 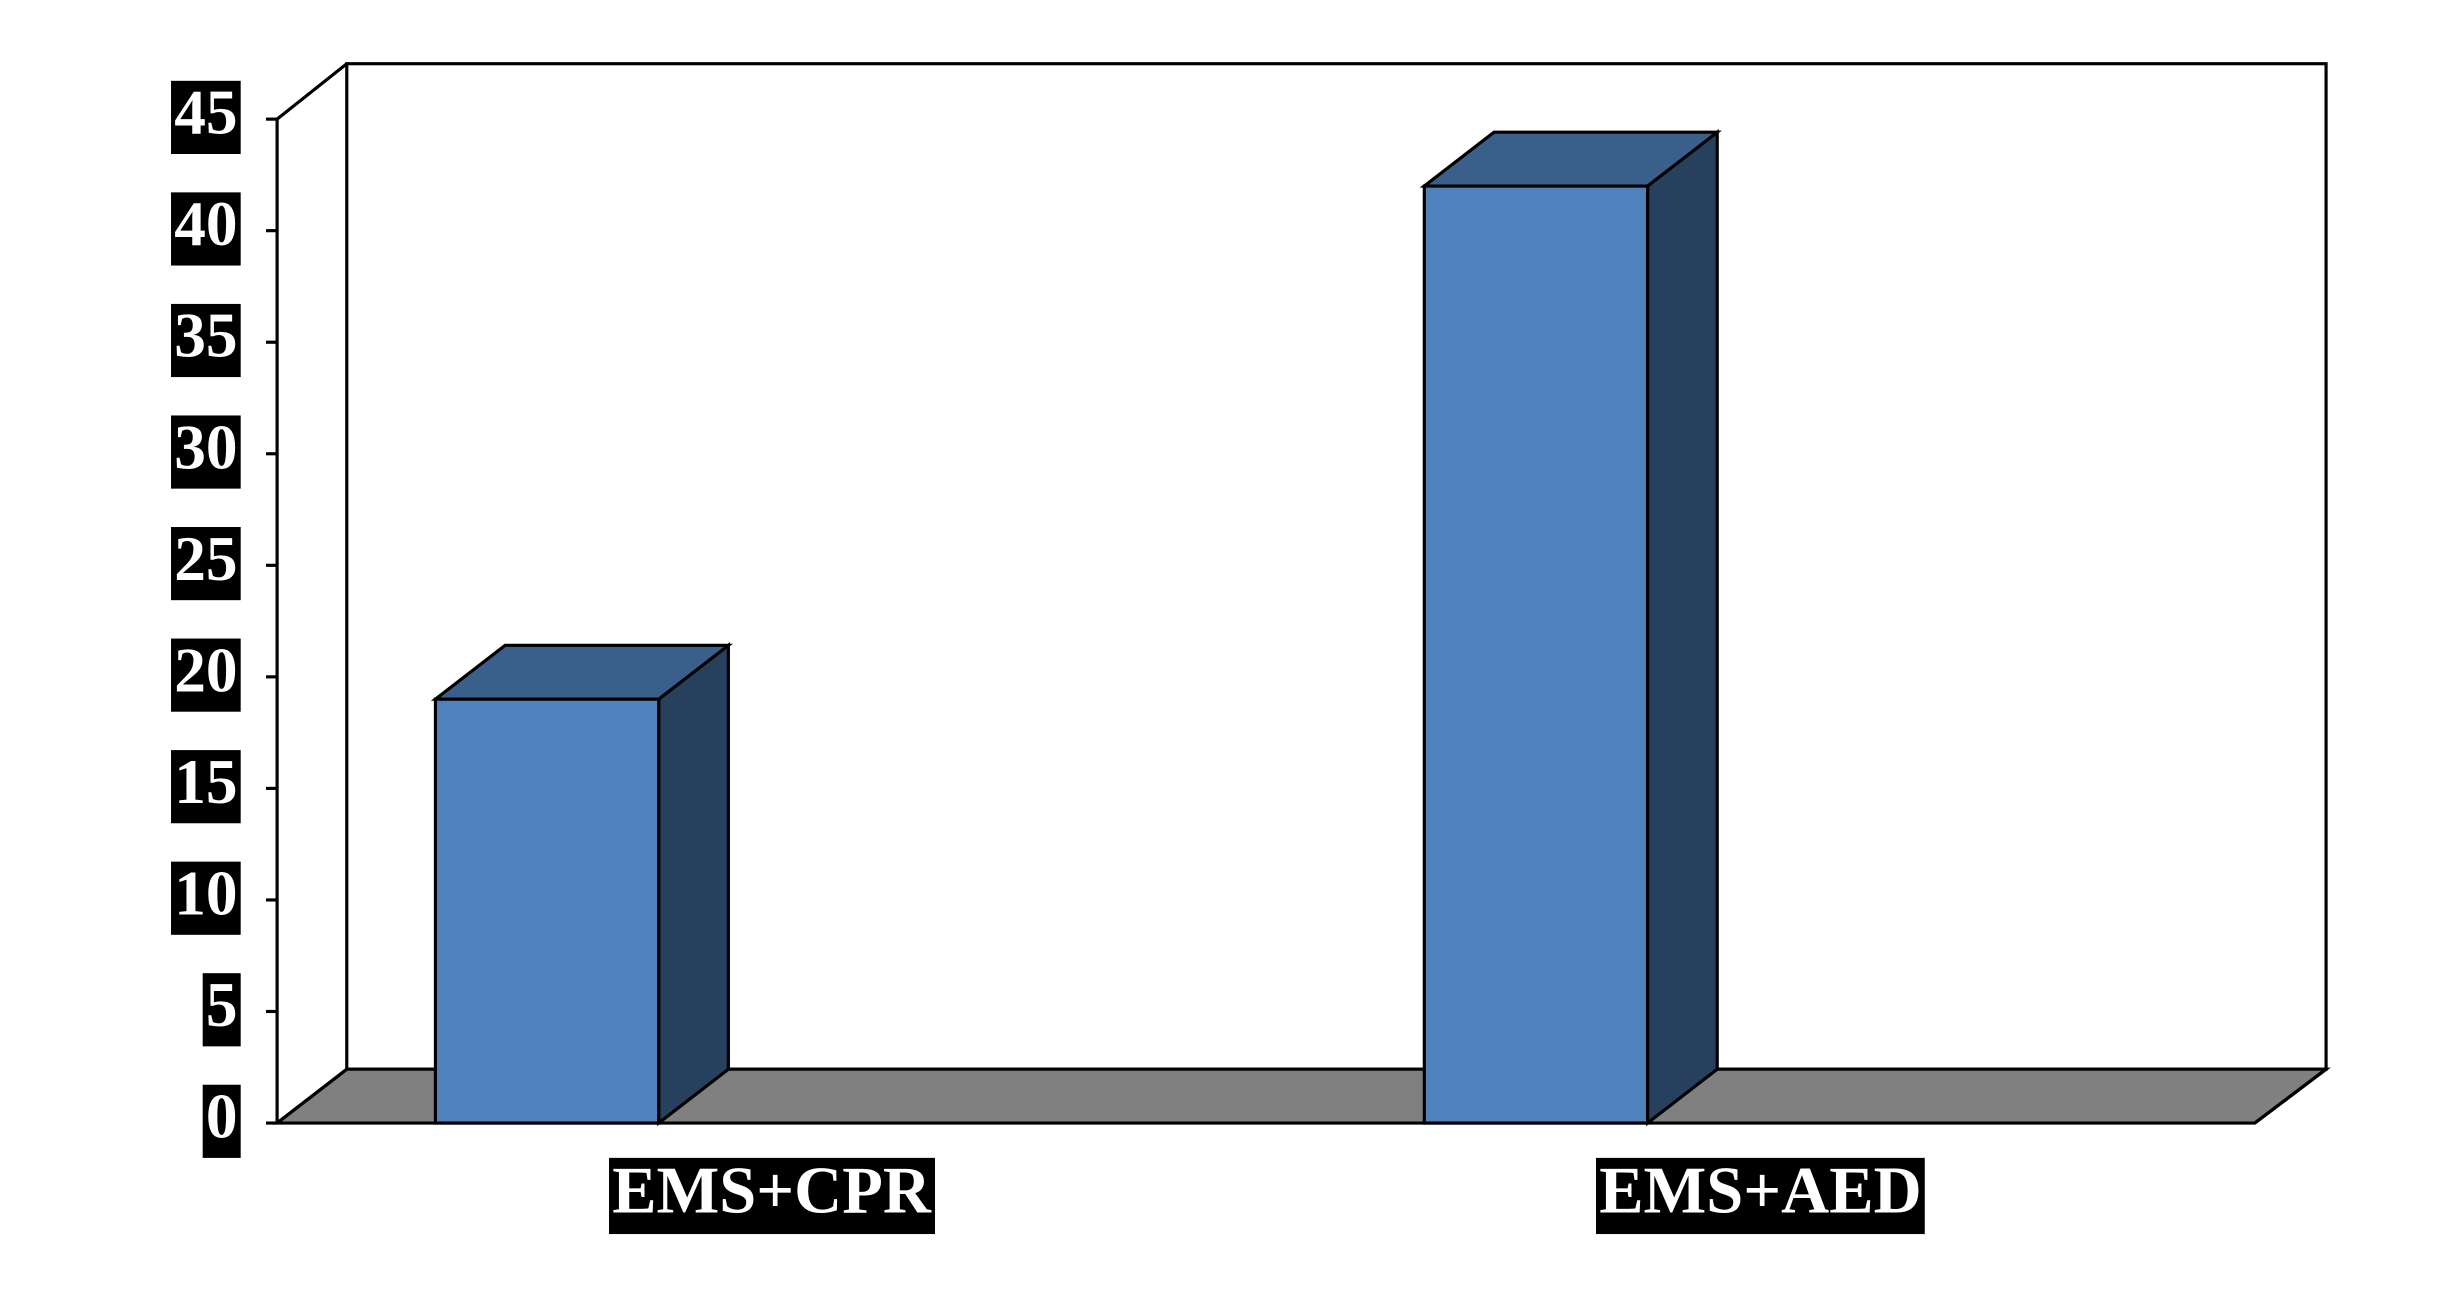 What do you see at coordinates (222, 1117) in the screenshot?
I see `y-tick-label: 0` at bounding box center [222, 1117].